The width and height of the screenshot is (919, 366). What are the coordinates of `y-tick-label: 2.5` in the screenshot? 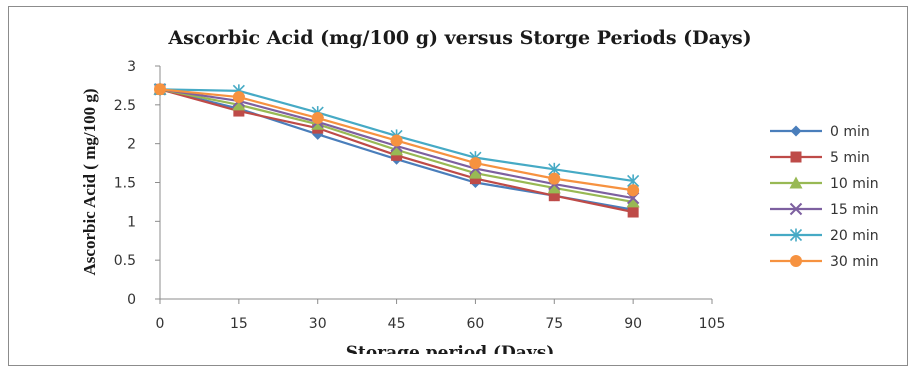 It's located at (125, 106).